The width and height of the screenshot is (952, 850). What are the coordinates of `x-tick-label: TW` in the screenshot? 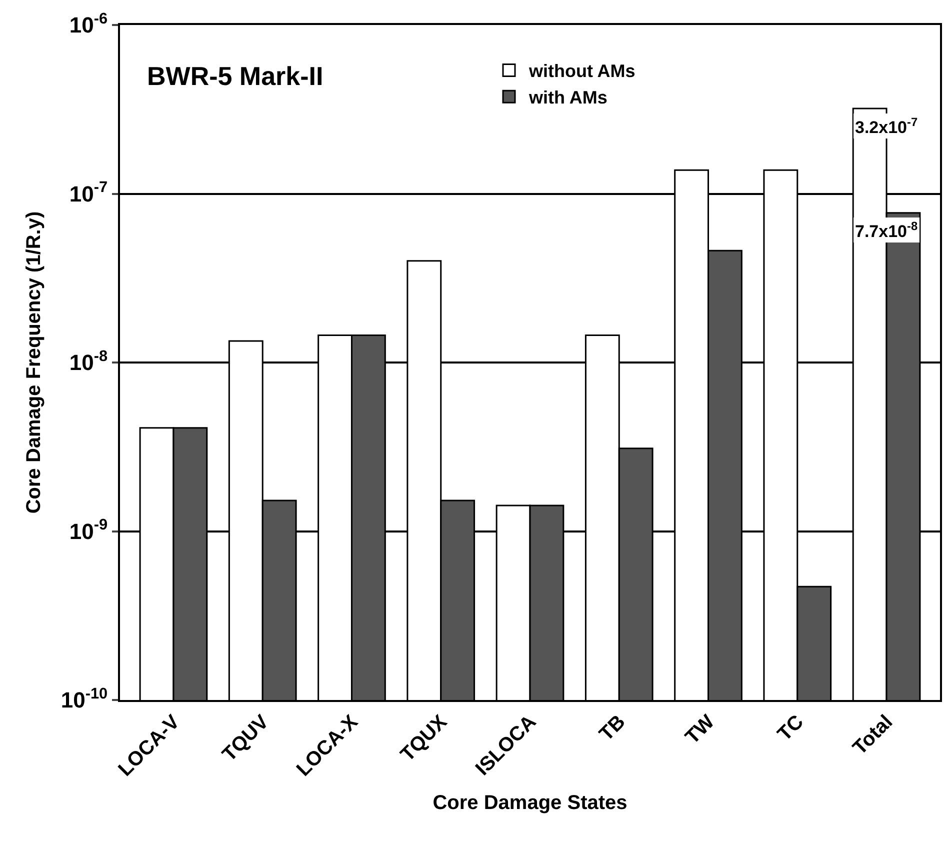 It's located at (700, 729).